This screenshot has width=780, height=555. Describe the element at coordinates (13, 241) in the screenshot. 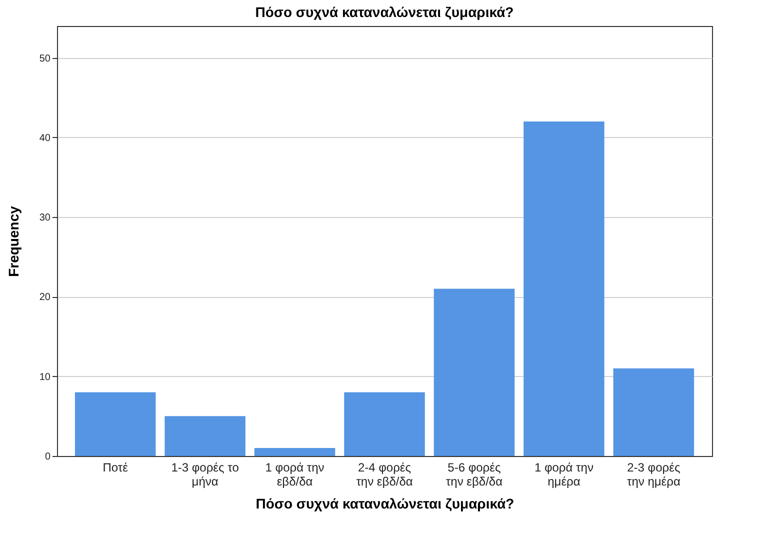

I see `y-axis-title: Frequency` at that location.